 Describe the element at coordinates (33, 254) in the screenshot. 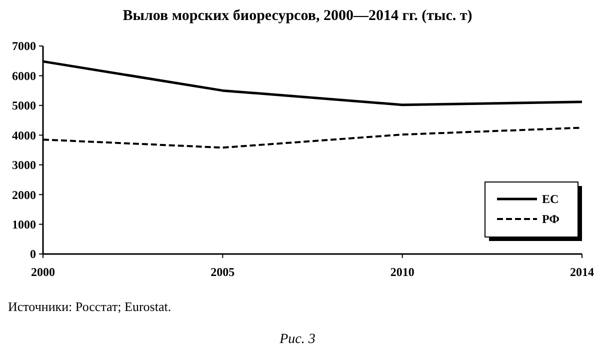

I see `y-tick-label: 0` at that location.